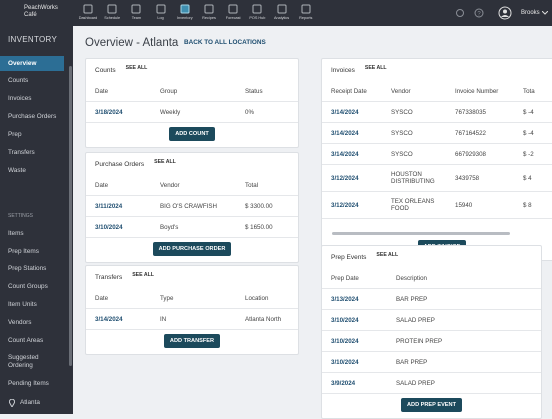 This screenshot has width=552, height=419. What do you see at coordinates (354, 383) in the screenshot?
I see `date-link: 3/9/2024` at bounding box center [354, 383].